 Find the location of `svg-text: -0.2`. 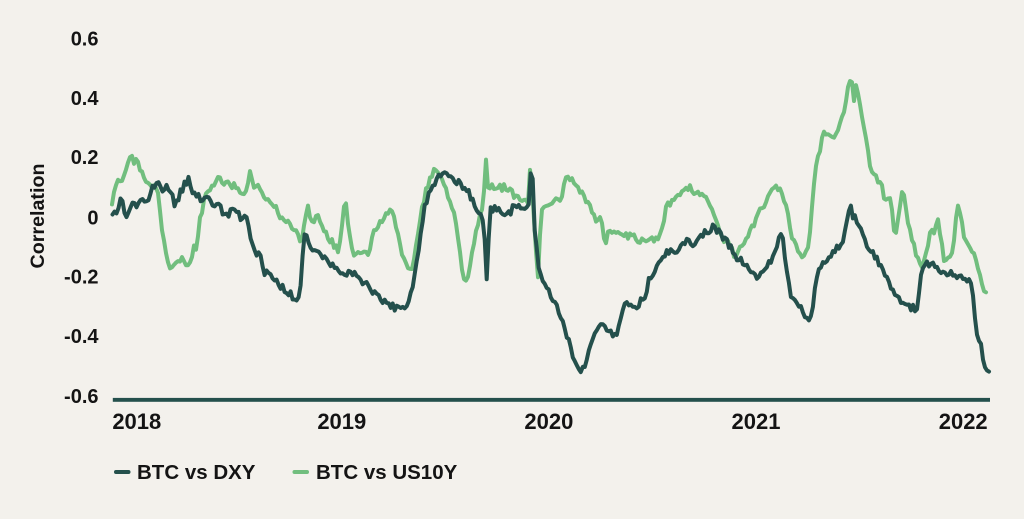

svg-text: -0.2 is located at coordinates (81, 277).